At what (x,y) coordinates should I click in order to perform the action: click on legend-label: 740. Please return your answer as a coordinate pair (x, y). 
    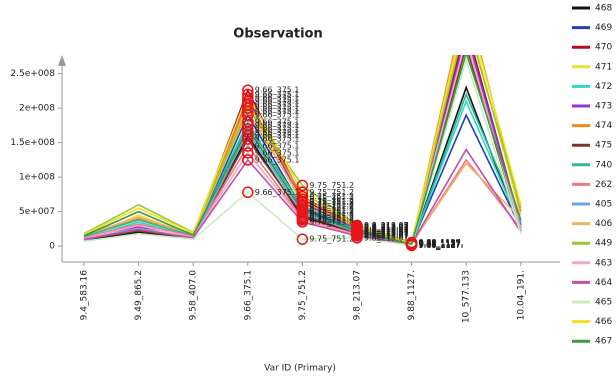
    Looking at the image, I should click on (603, 165).